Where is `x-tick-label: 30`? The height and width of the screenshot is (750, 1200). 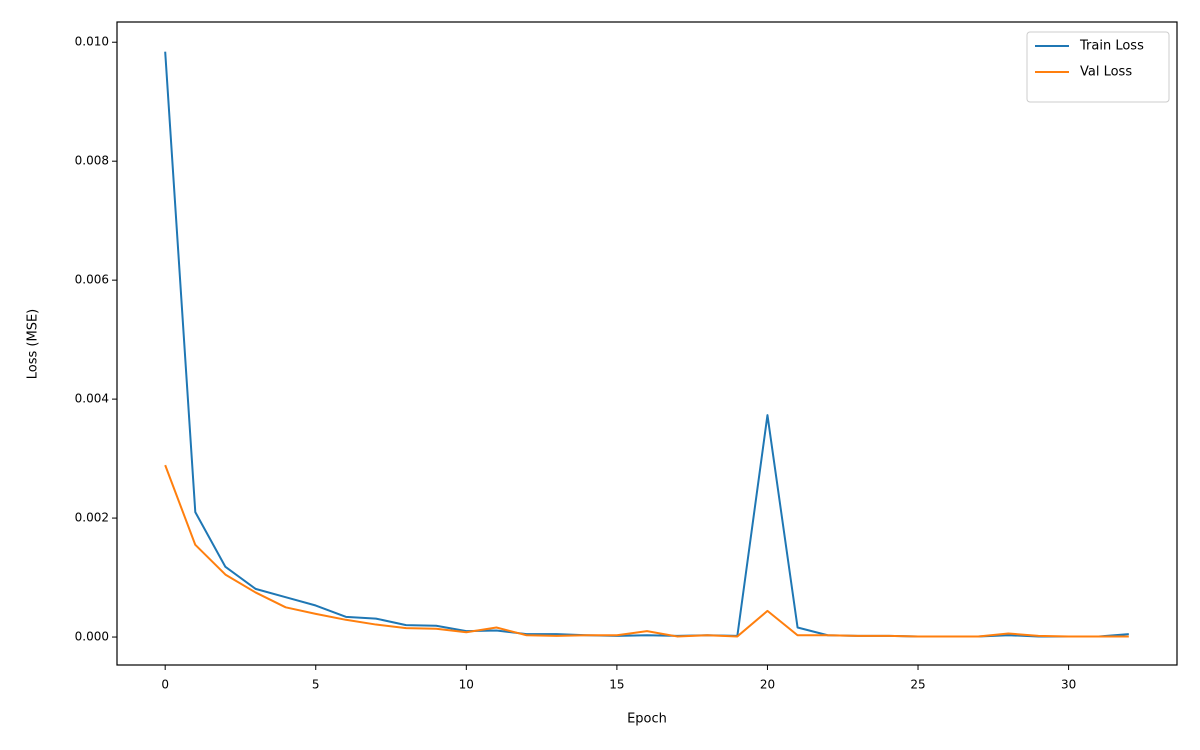 x-tick-label: 30 is located at coordinates (1068, 685).